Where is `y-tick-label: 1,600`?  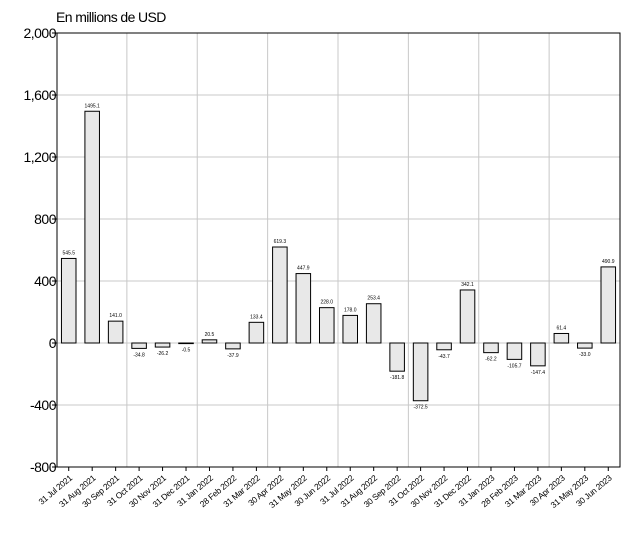 y-tick-label: 1,600 is located at coordinates (39, 95).